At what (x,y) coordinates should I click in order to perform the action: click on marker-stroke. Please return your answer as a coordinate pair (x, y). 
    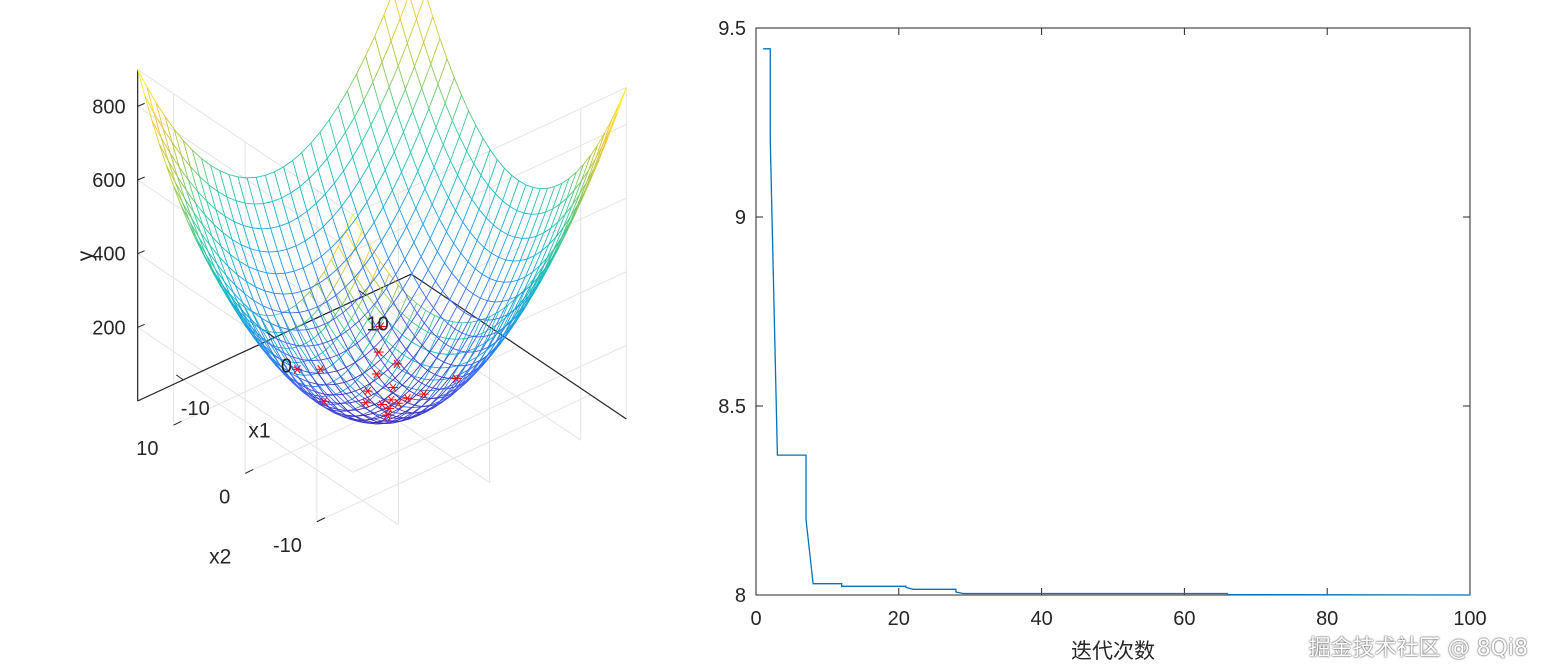
    Looking at the image, I should click on (382, 404).